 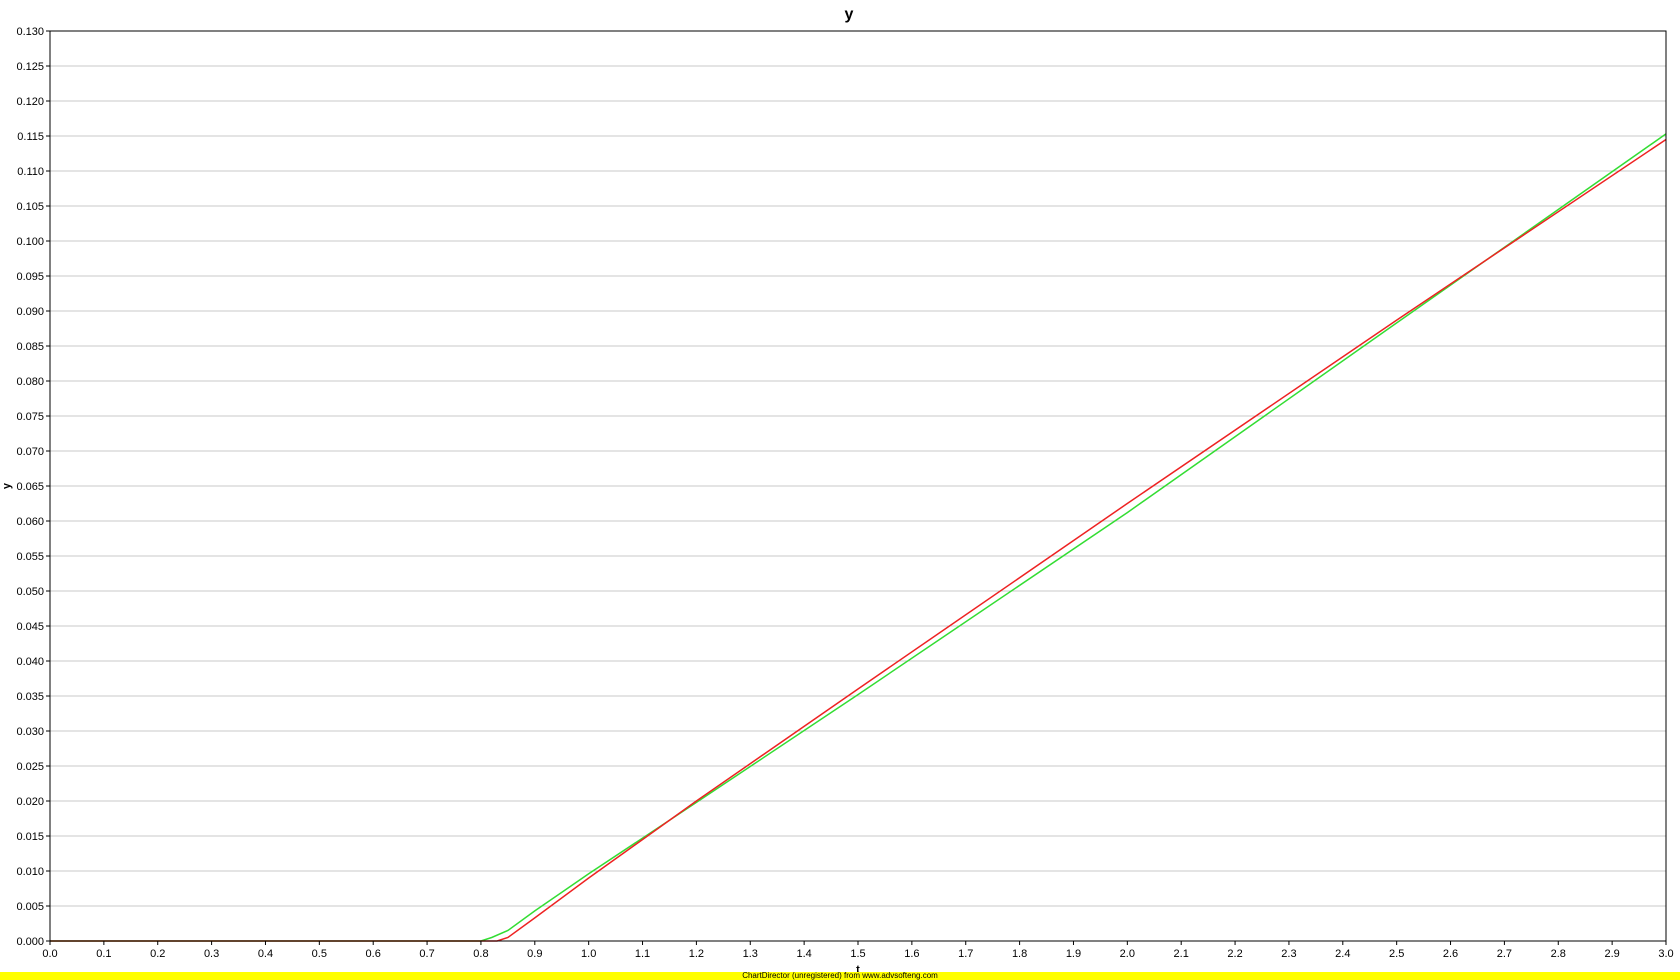 I want to click on y-tick-label: 0.105, so click(x=30, y=207).